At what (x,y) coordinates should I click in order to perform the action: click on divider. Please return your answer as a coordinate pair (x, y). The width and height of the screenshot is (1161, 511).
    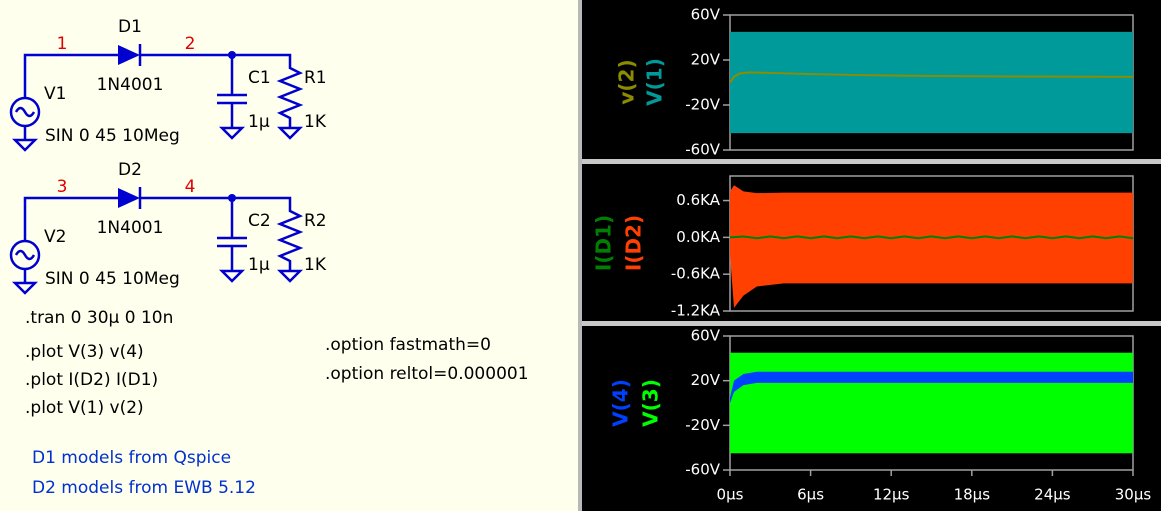
    Looking at the image, I should click on (580, 255).